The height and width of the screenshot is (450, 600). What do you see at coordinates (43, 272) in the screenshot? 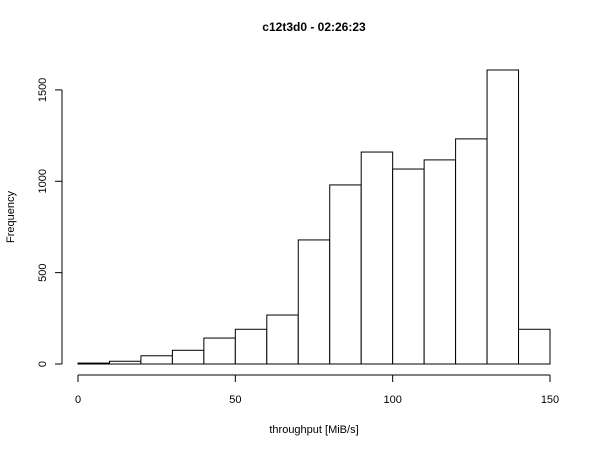
I see `y-tick-label: 500` at bounding box center [43, 272].